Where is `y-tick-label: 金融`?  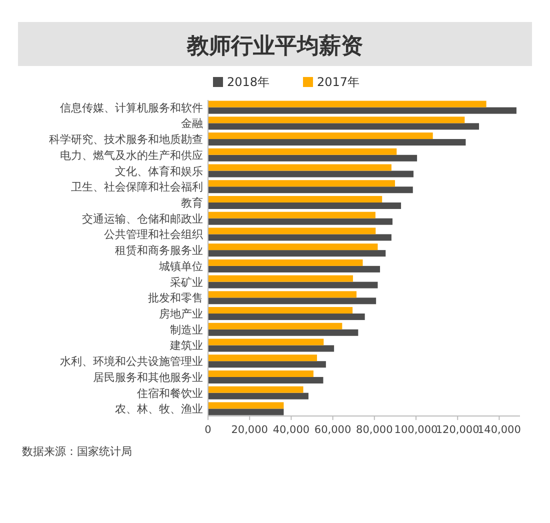 y-tick-label: 金融 is located at coordinates (192, 123).